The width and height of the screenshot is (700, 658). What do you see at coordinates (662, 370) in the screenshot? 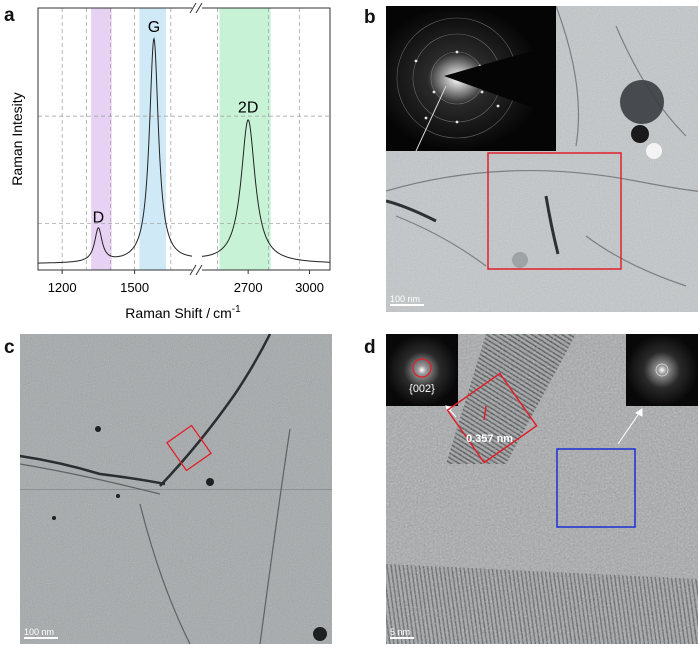
I see `fft-inset-right` at bounding box center [662, 370].